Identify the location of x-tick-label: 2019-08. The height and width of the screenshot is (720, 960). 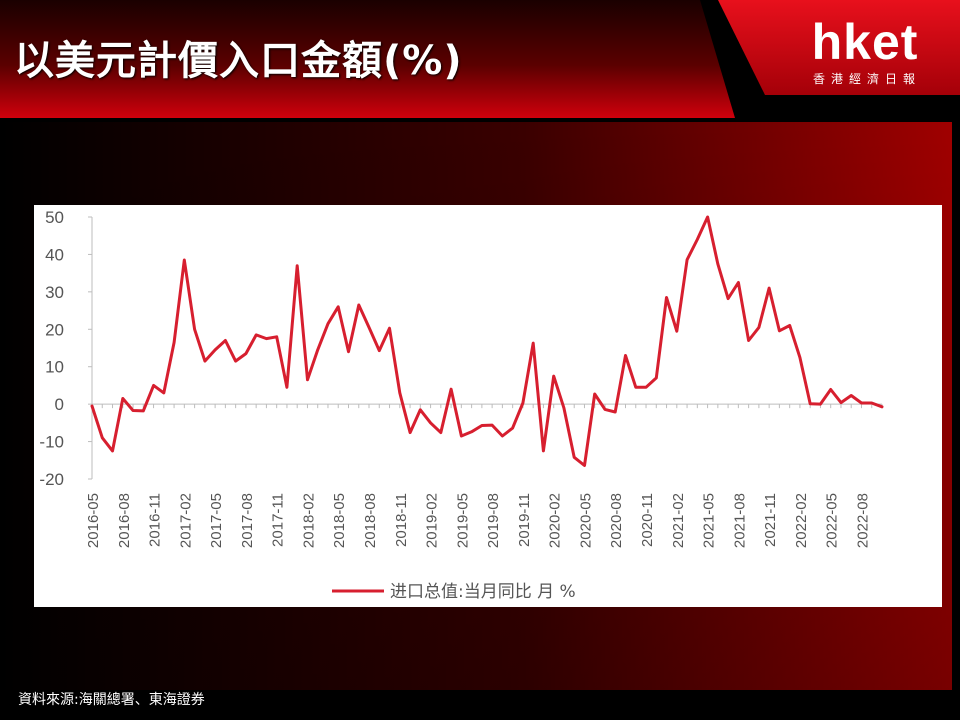
(493, 520).